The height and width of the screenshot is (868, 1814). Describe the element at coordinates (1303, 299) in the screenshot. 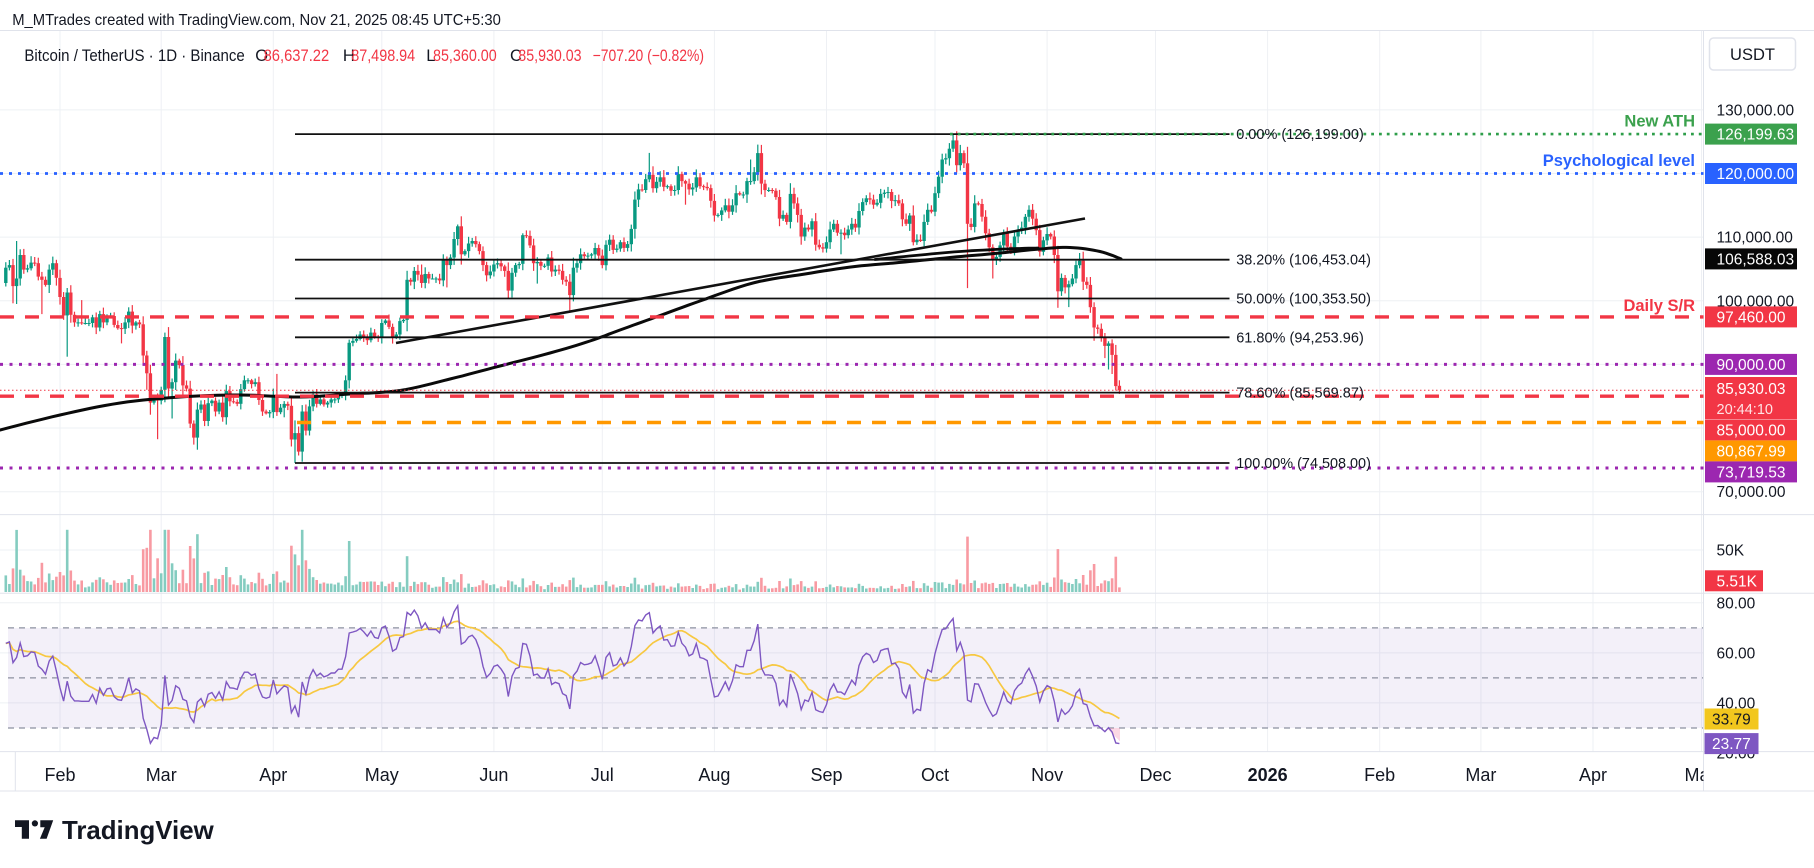

I see `svg-text: 50.00% (100,353.50)` at that location.